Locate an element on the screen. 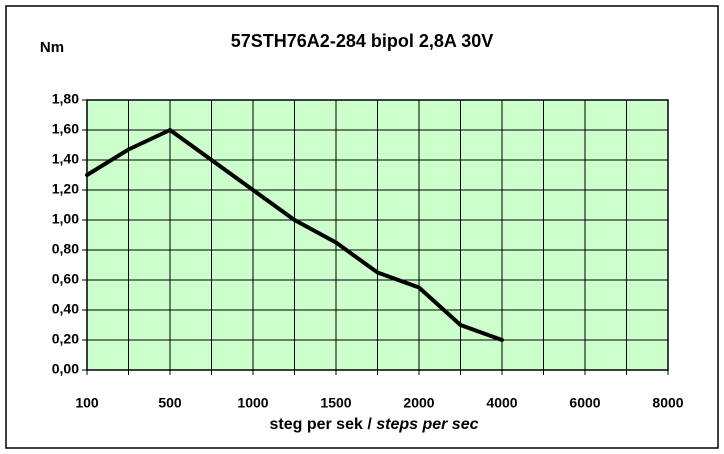 The height and width of the screenshot is (454, 724). y-tick-label: 0,60 is located at coordinates (65, 279).